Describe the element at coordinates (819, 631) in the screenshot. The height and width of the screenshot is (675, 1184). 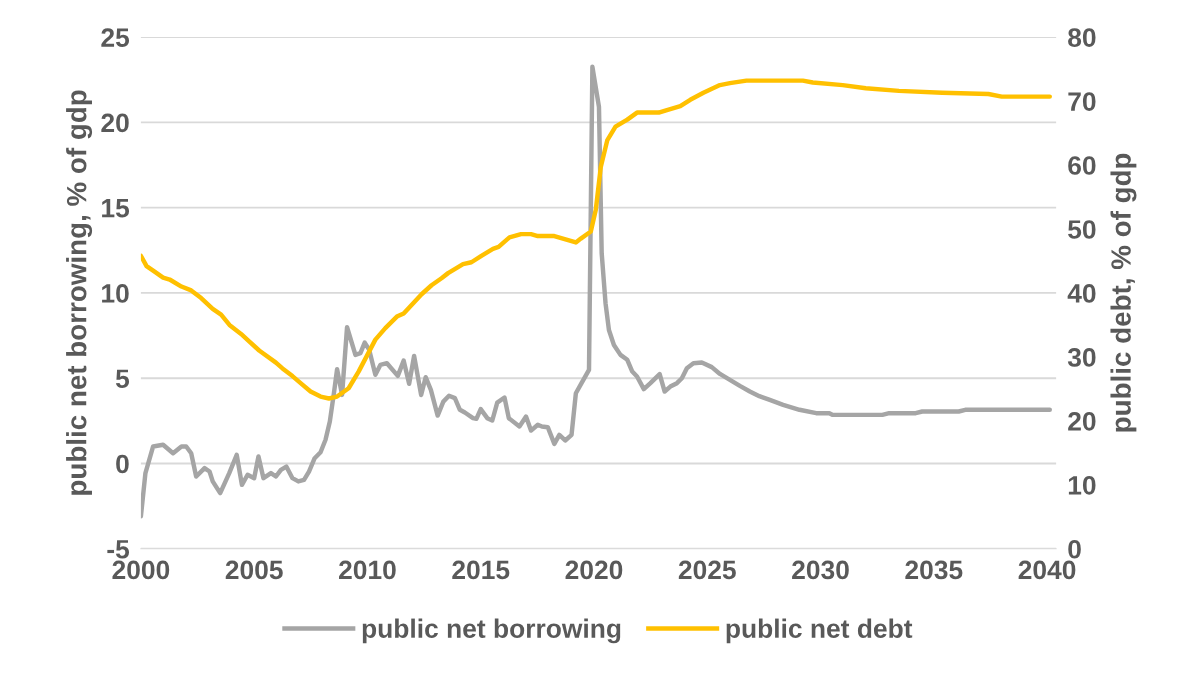
I see `legend-label: public net debt` at that location.